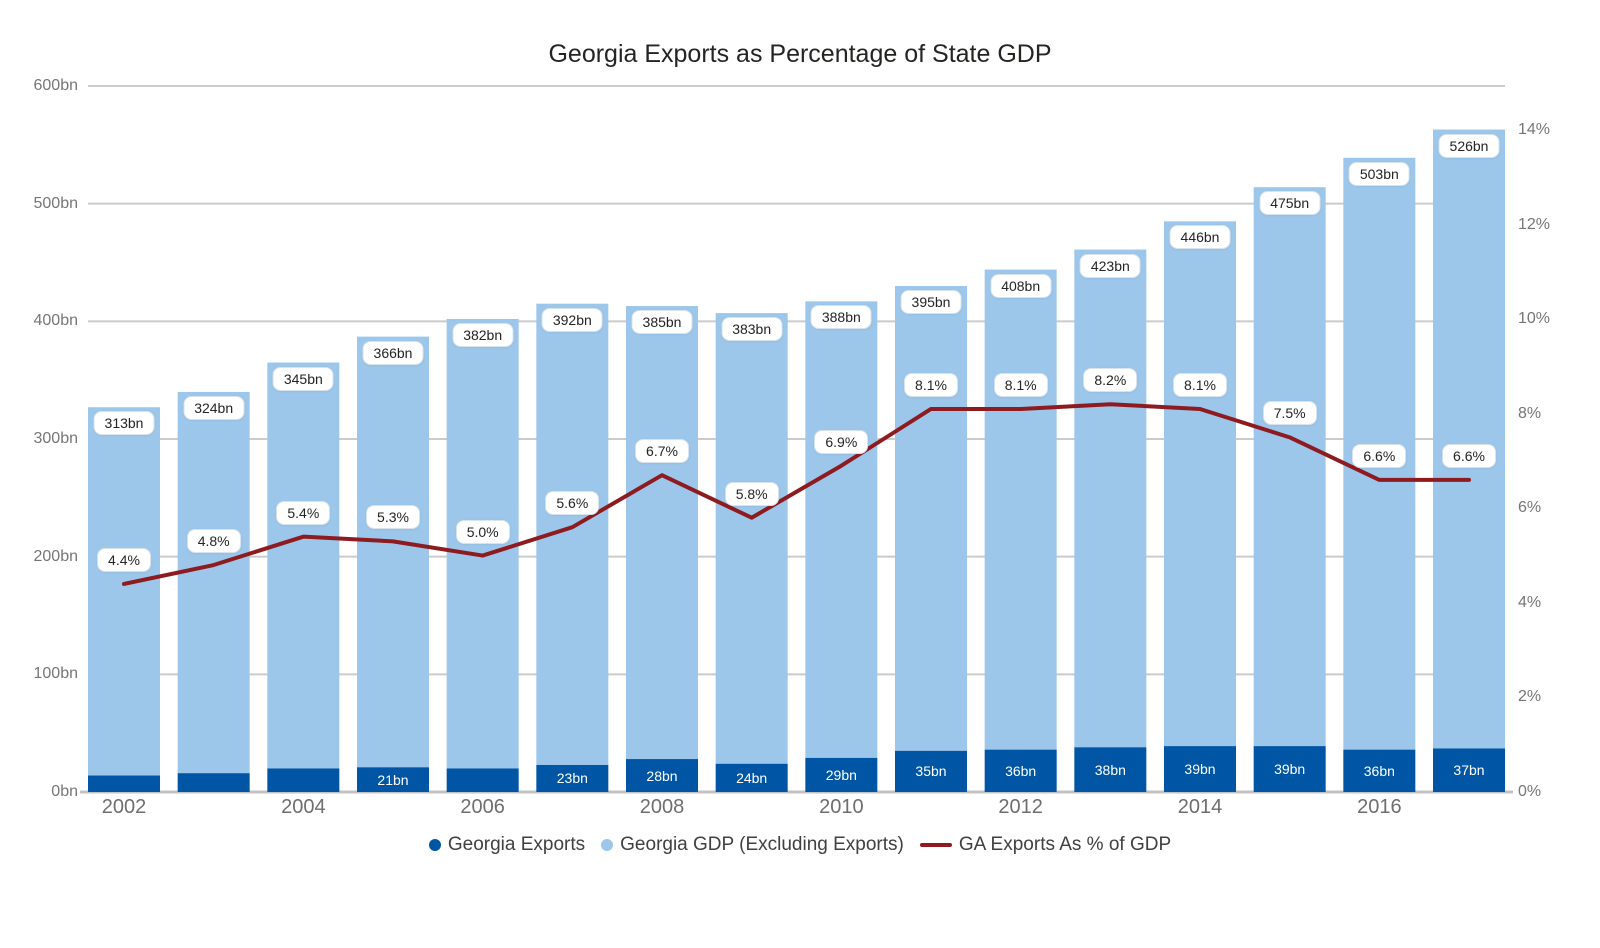 Image resolution: width=1600 pixels, height=948 pixels. Describe the element at coordinates (1289, 769) in the screenshot. I see `bar-exports-2015` at that location.